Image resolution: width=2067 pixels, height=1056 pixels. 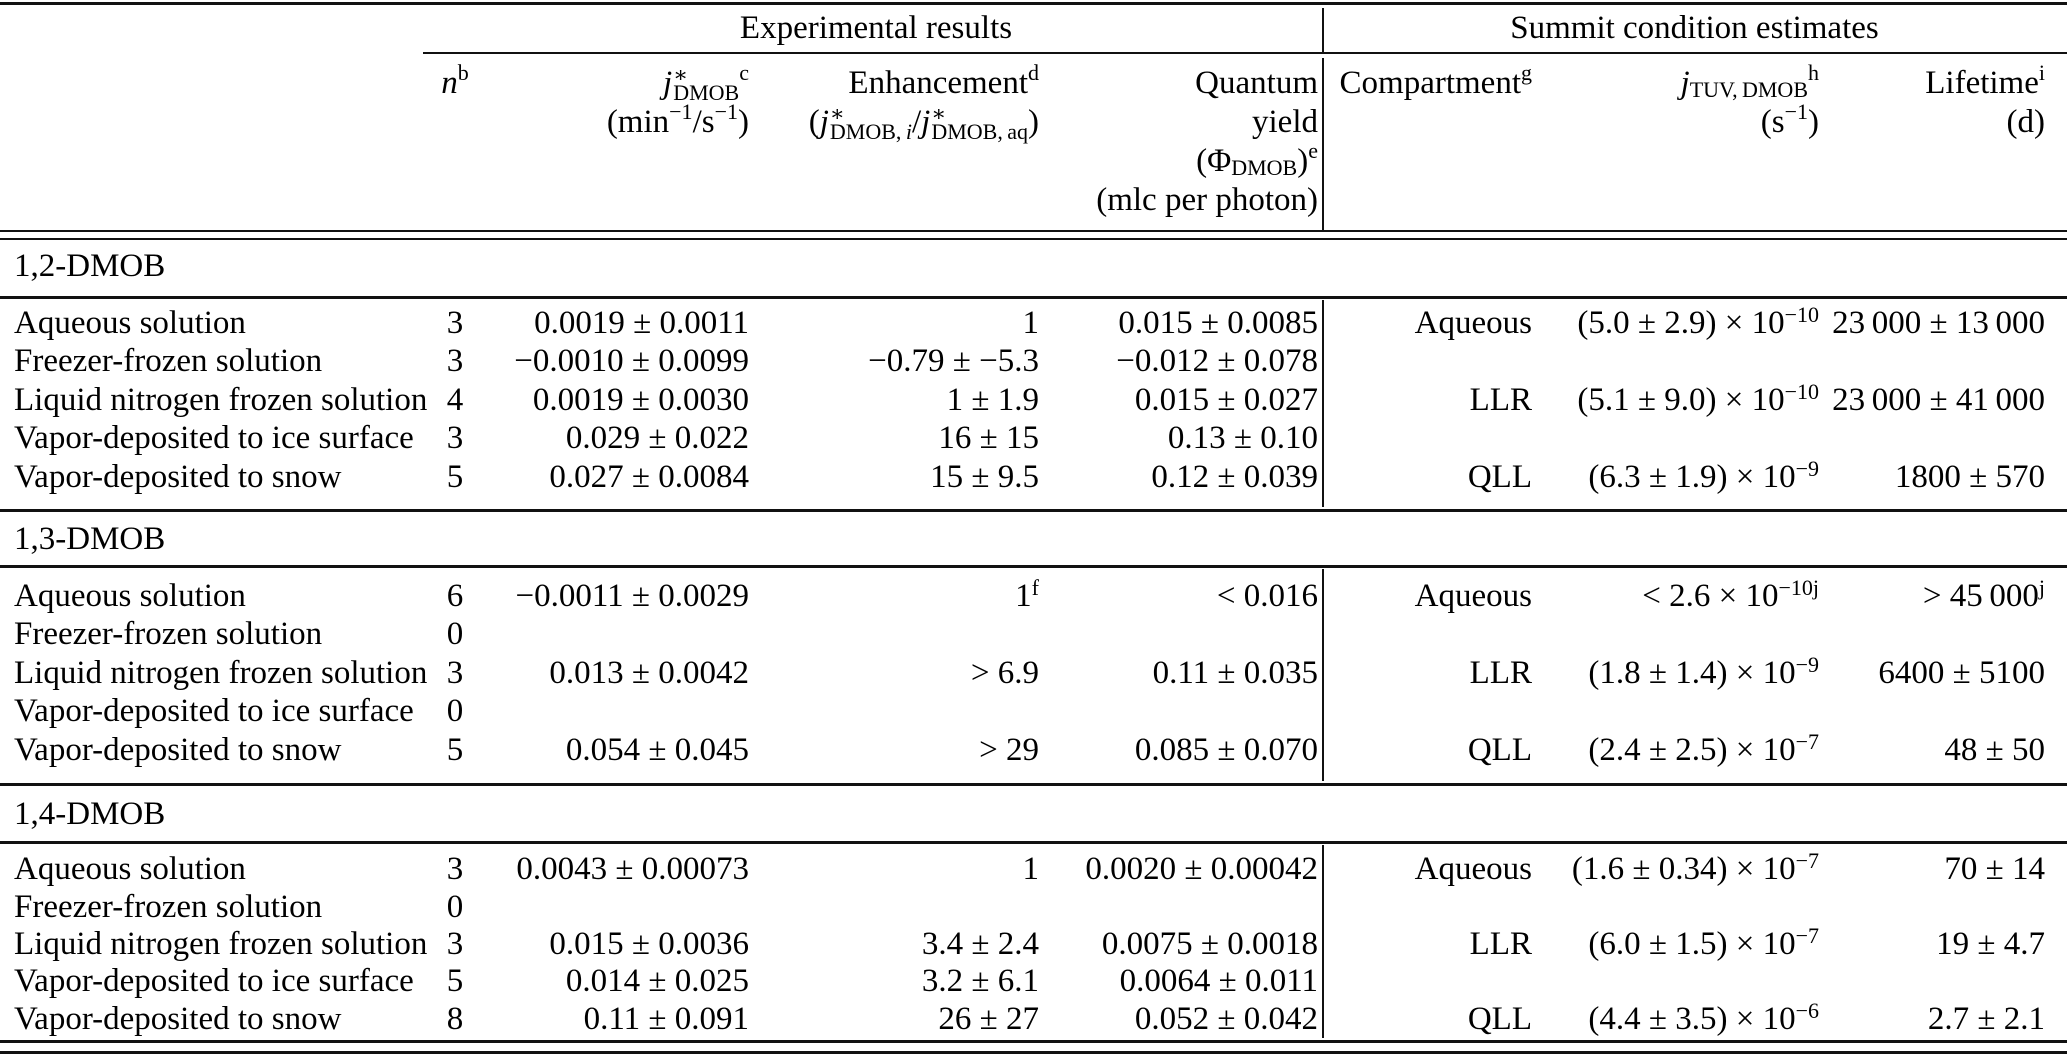 I want to click on cell-enhancement: 26 ± 27, so click(x=988, y=1018).